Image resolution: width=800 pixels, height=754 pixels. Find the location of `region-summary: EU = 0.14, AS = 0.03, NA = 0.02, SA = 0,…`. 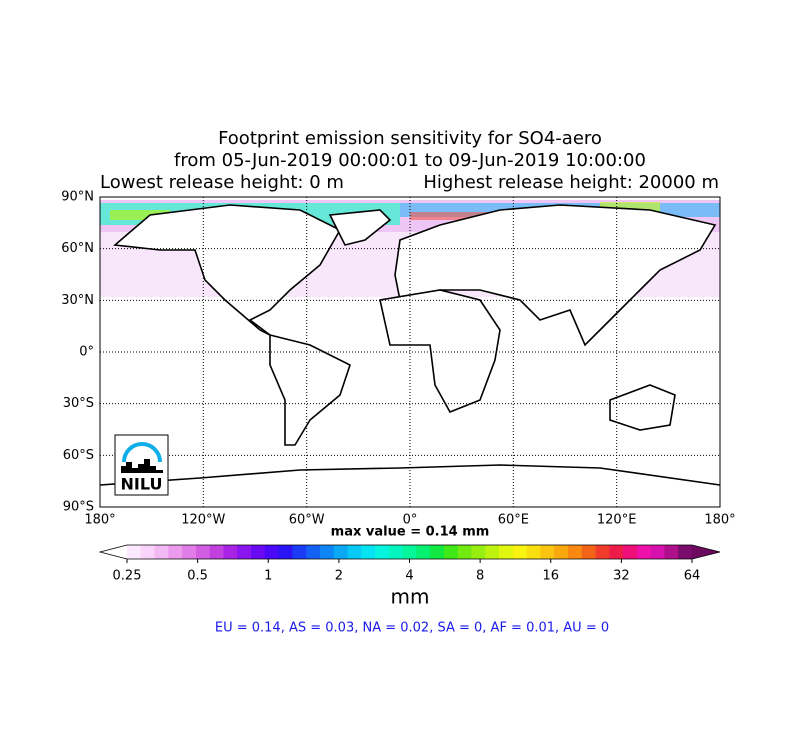

region-summary: EU = 0.14, AS = 0.03, NA = 0.02, SA = 0,… is located at coordinates (412, 628).